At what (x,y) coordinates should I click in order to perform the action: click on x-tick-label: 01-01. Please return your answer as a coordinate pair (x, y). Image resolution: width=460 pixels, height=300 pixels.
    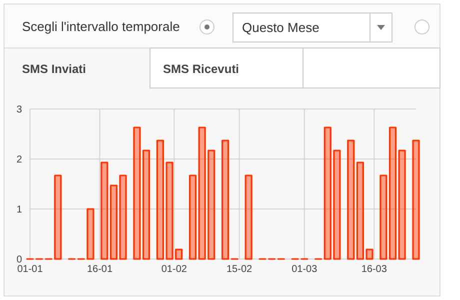
    Looking at the image, I should click on (30, 269).